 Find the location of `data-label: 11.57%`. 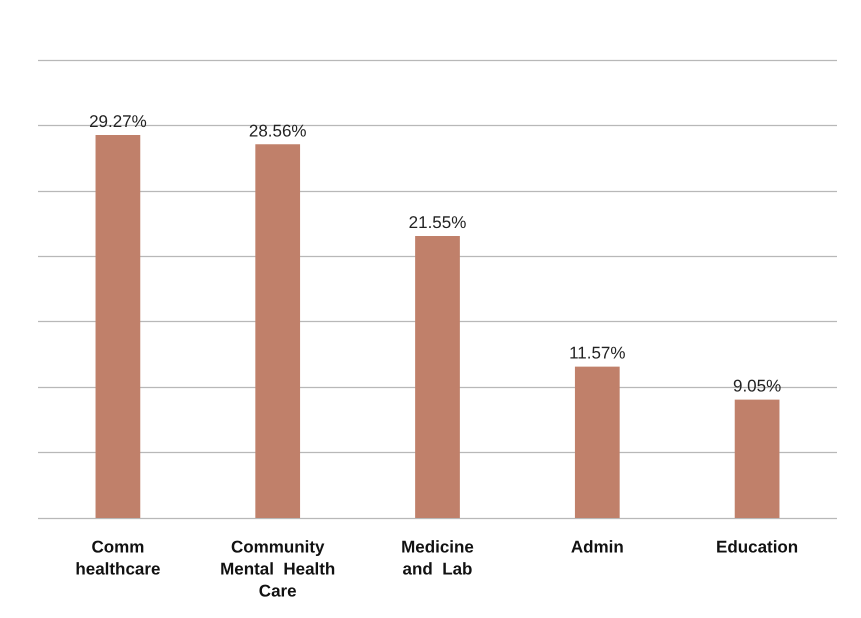

data-label: 11.57% is located at coordinates (597, 353).